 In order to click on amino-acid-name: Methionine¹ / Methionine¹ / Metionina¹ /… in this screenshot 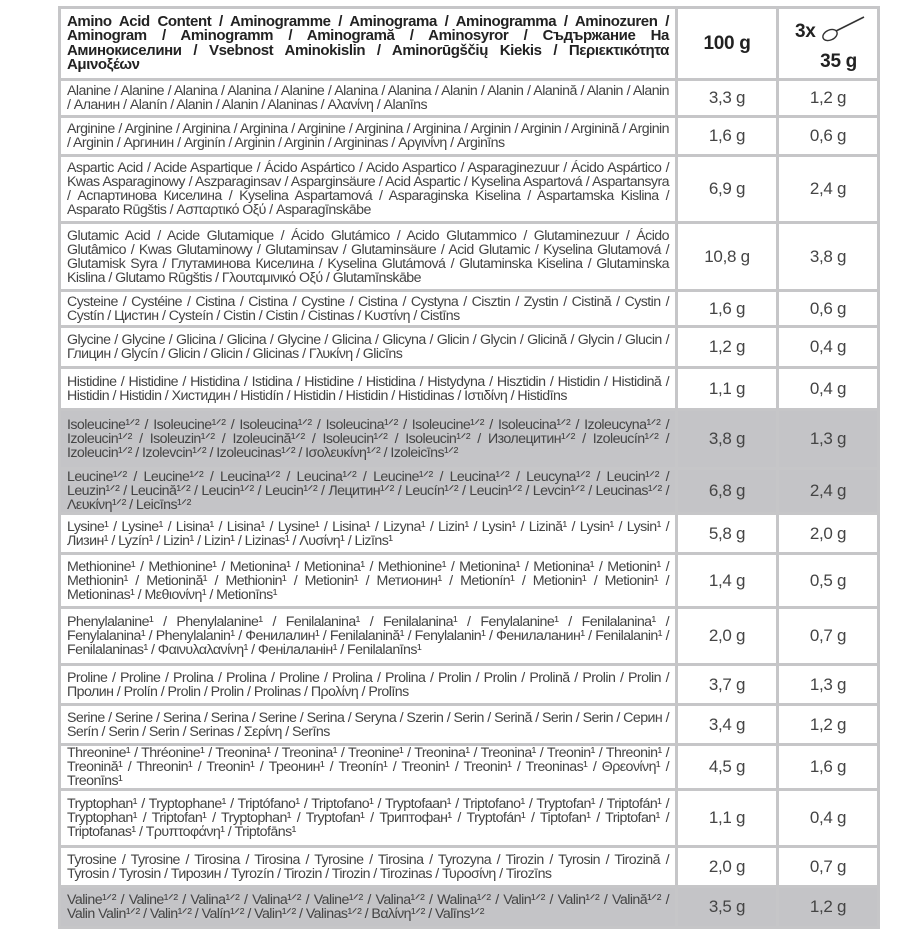, I will do `click(368, 580)`.